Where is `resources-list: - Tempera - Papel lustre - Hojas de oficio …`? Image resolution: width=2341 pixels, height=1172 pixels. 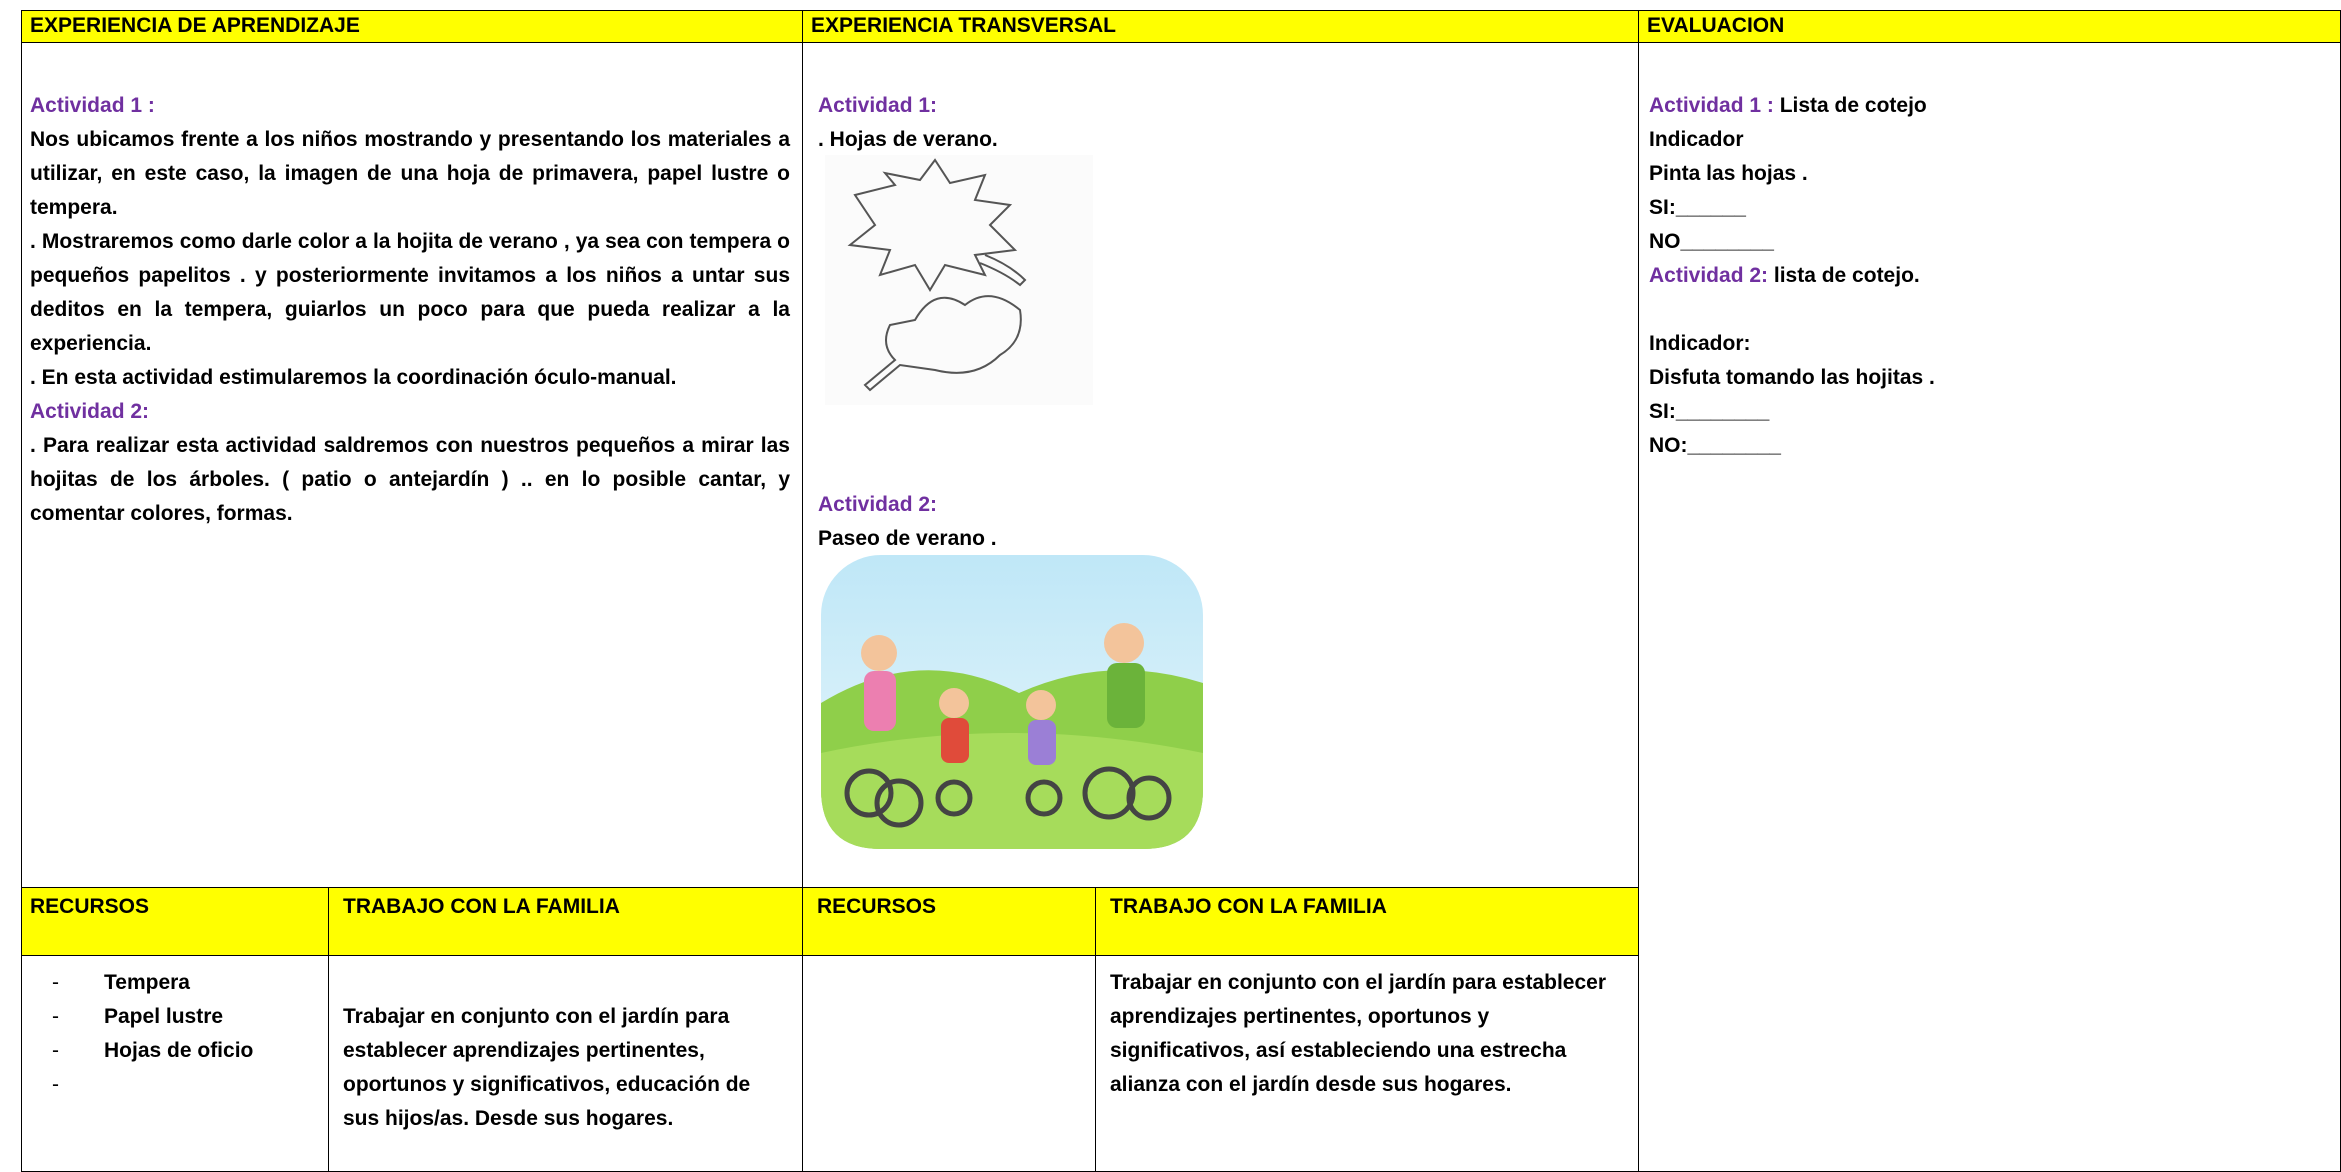 resources-list: - Tempera - Papel lustre - Hojas de oficio … is located at coordinates (152, 1034).